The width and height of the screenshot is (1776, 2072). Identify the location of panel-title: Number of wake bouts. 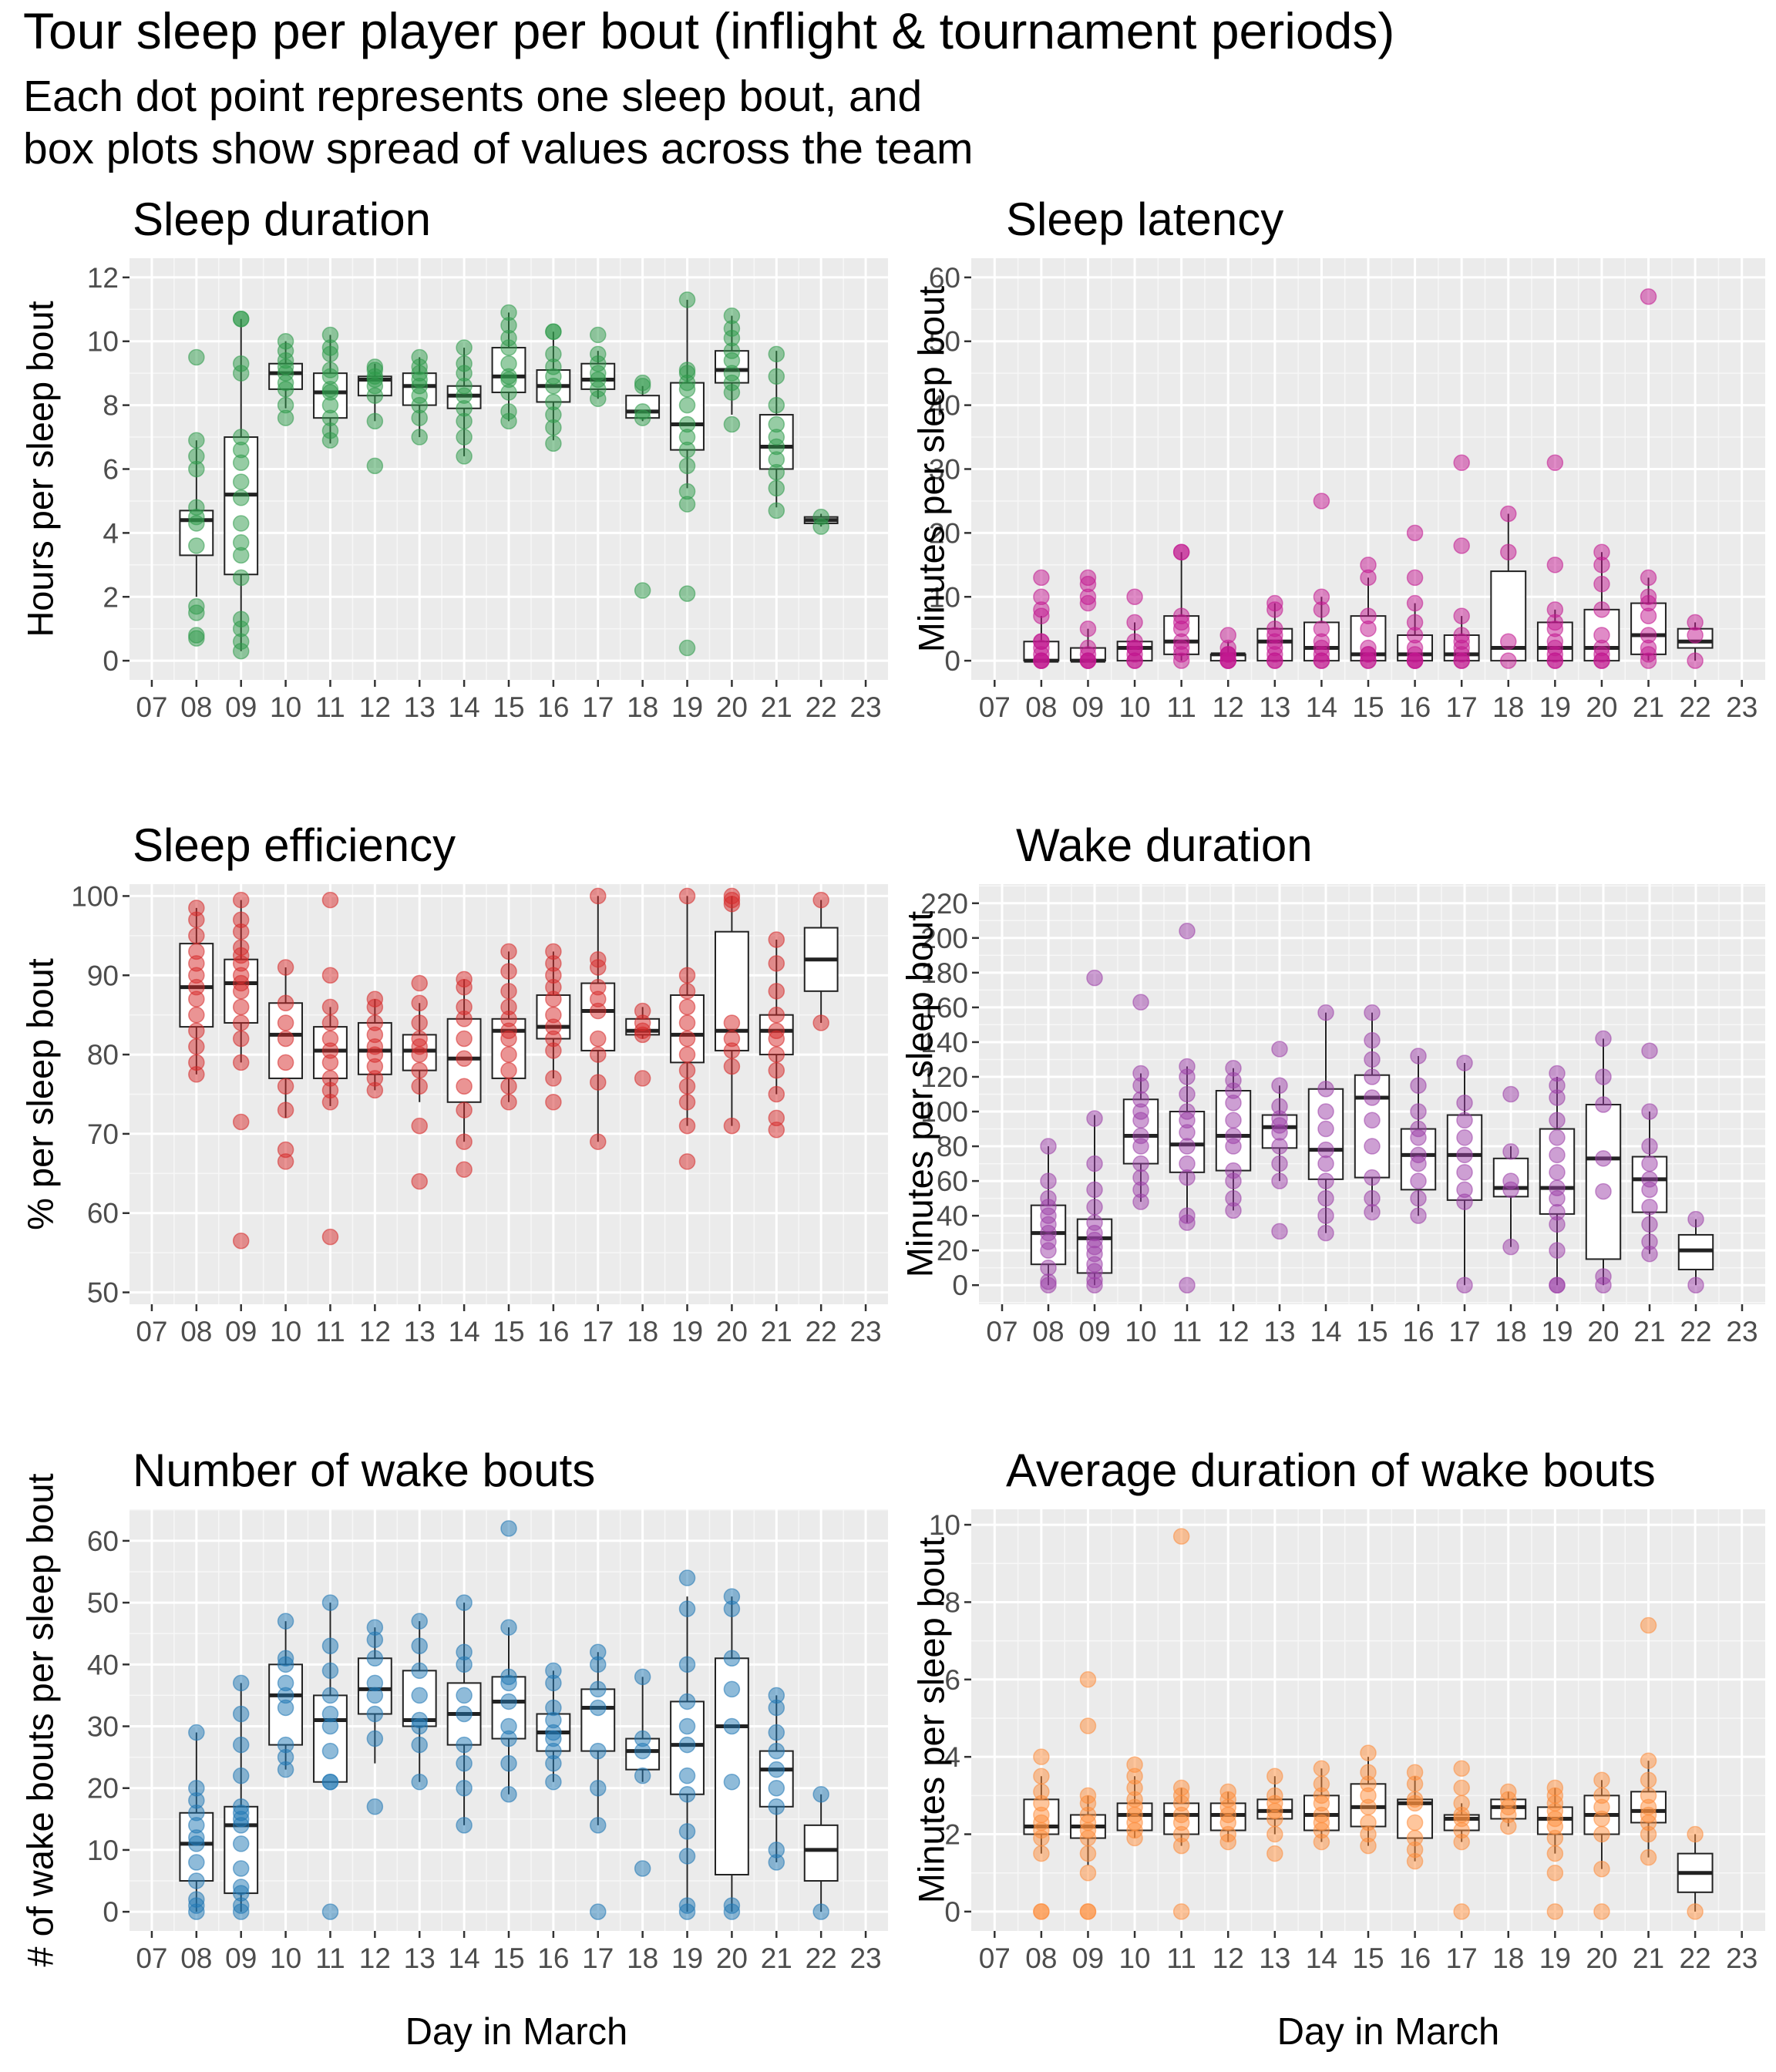
(364, 1471).